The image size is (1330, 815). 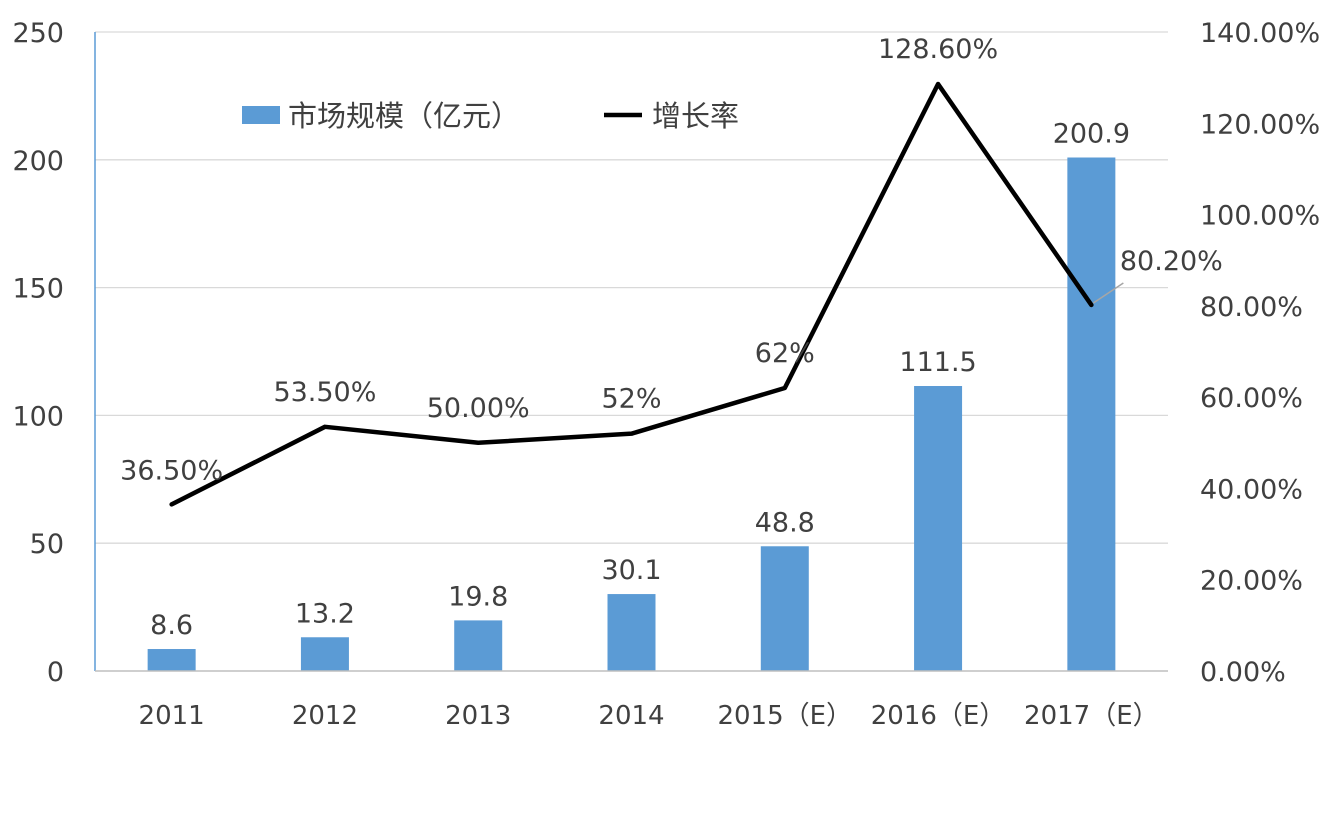 What do you see at coordinates (47, 544) in the screenshot?
I see `y-left-tick-label: 50` at bounding box center [47, 544].